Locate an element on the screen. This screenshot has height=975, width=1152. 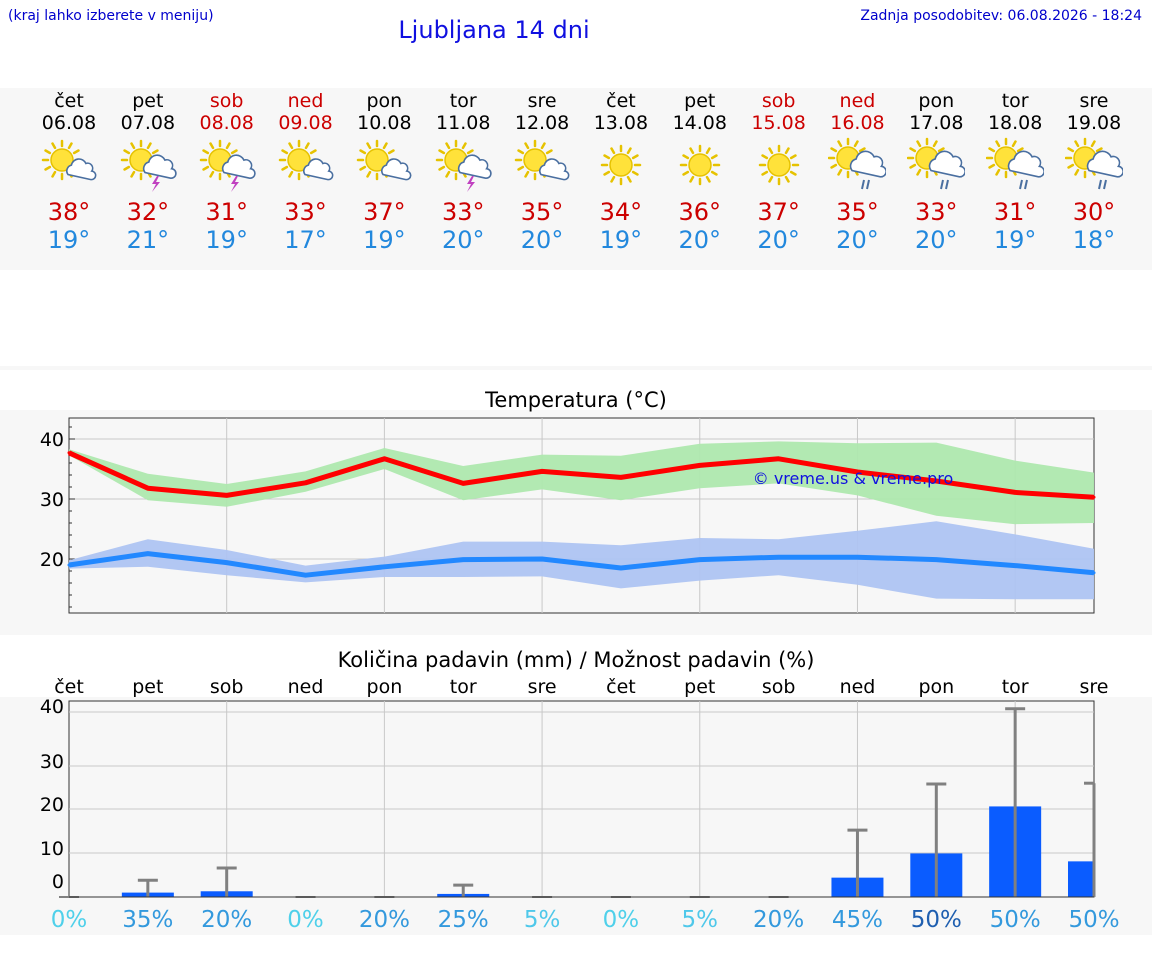
day-date: 19.08 is located at coordinates (1094, 123).